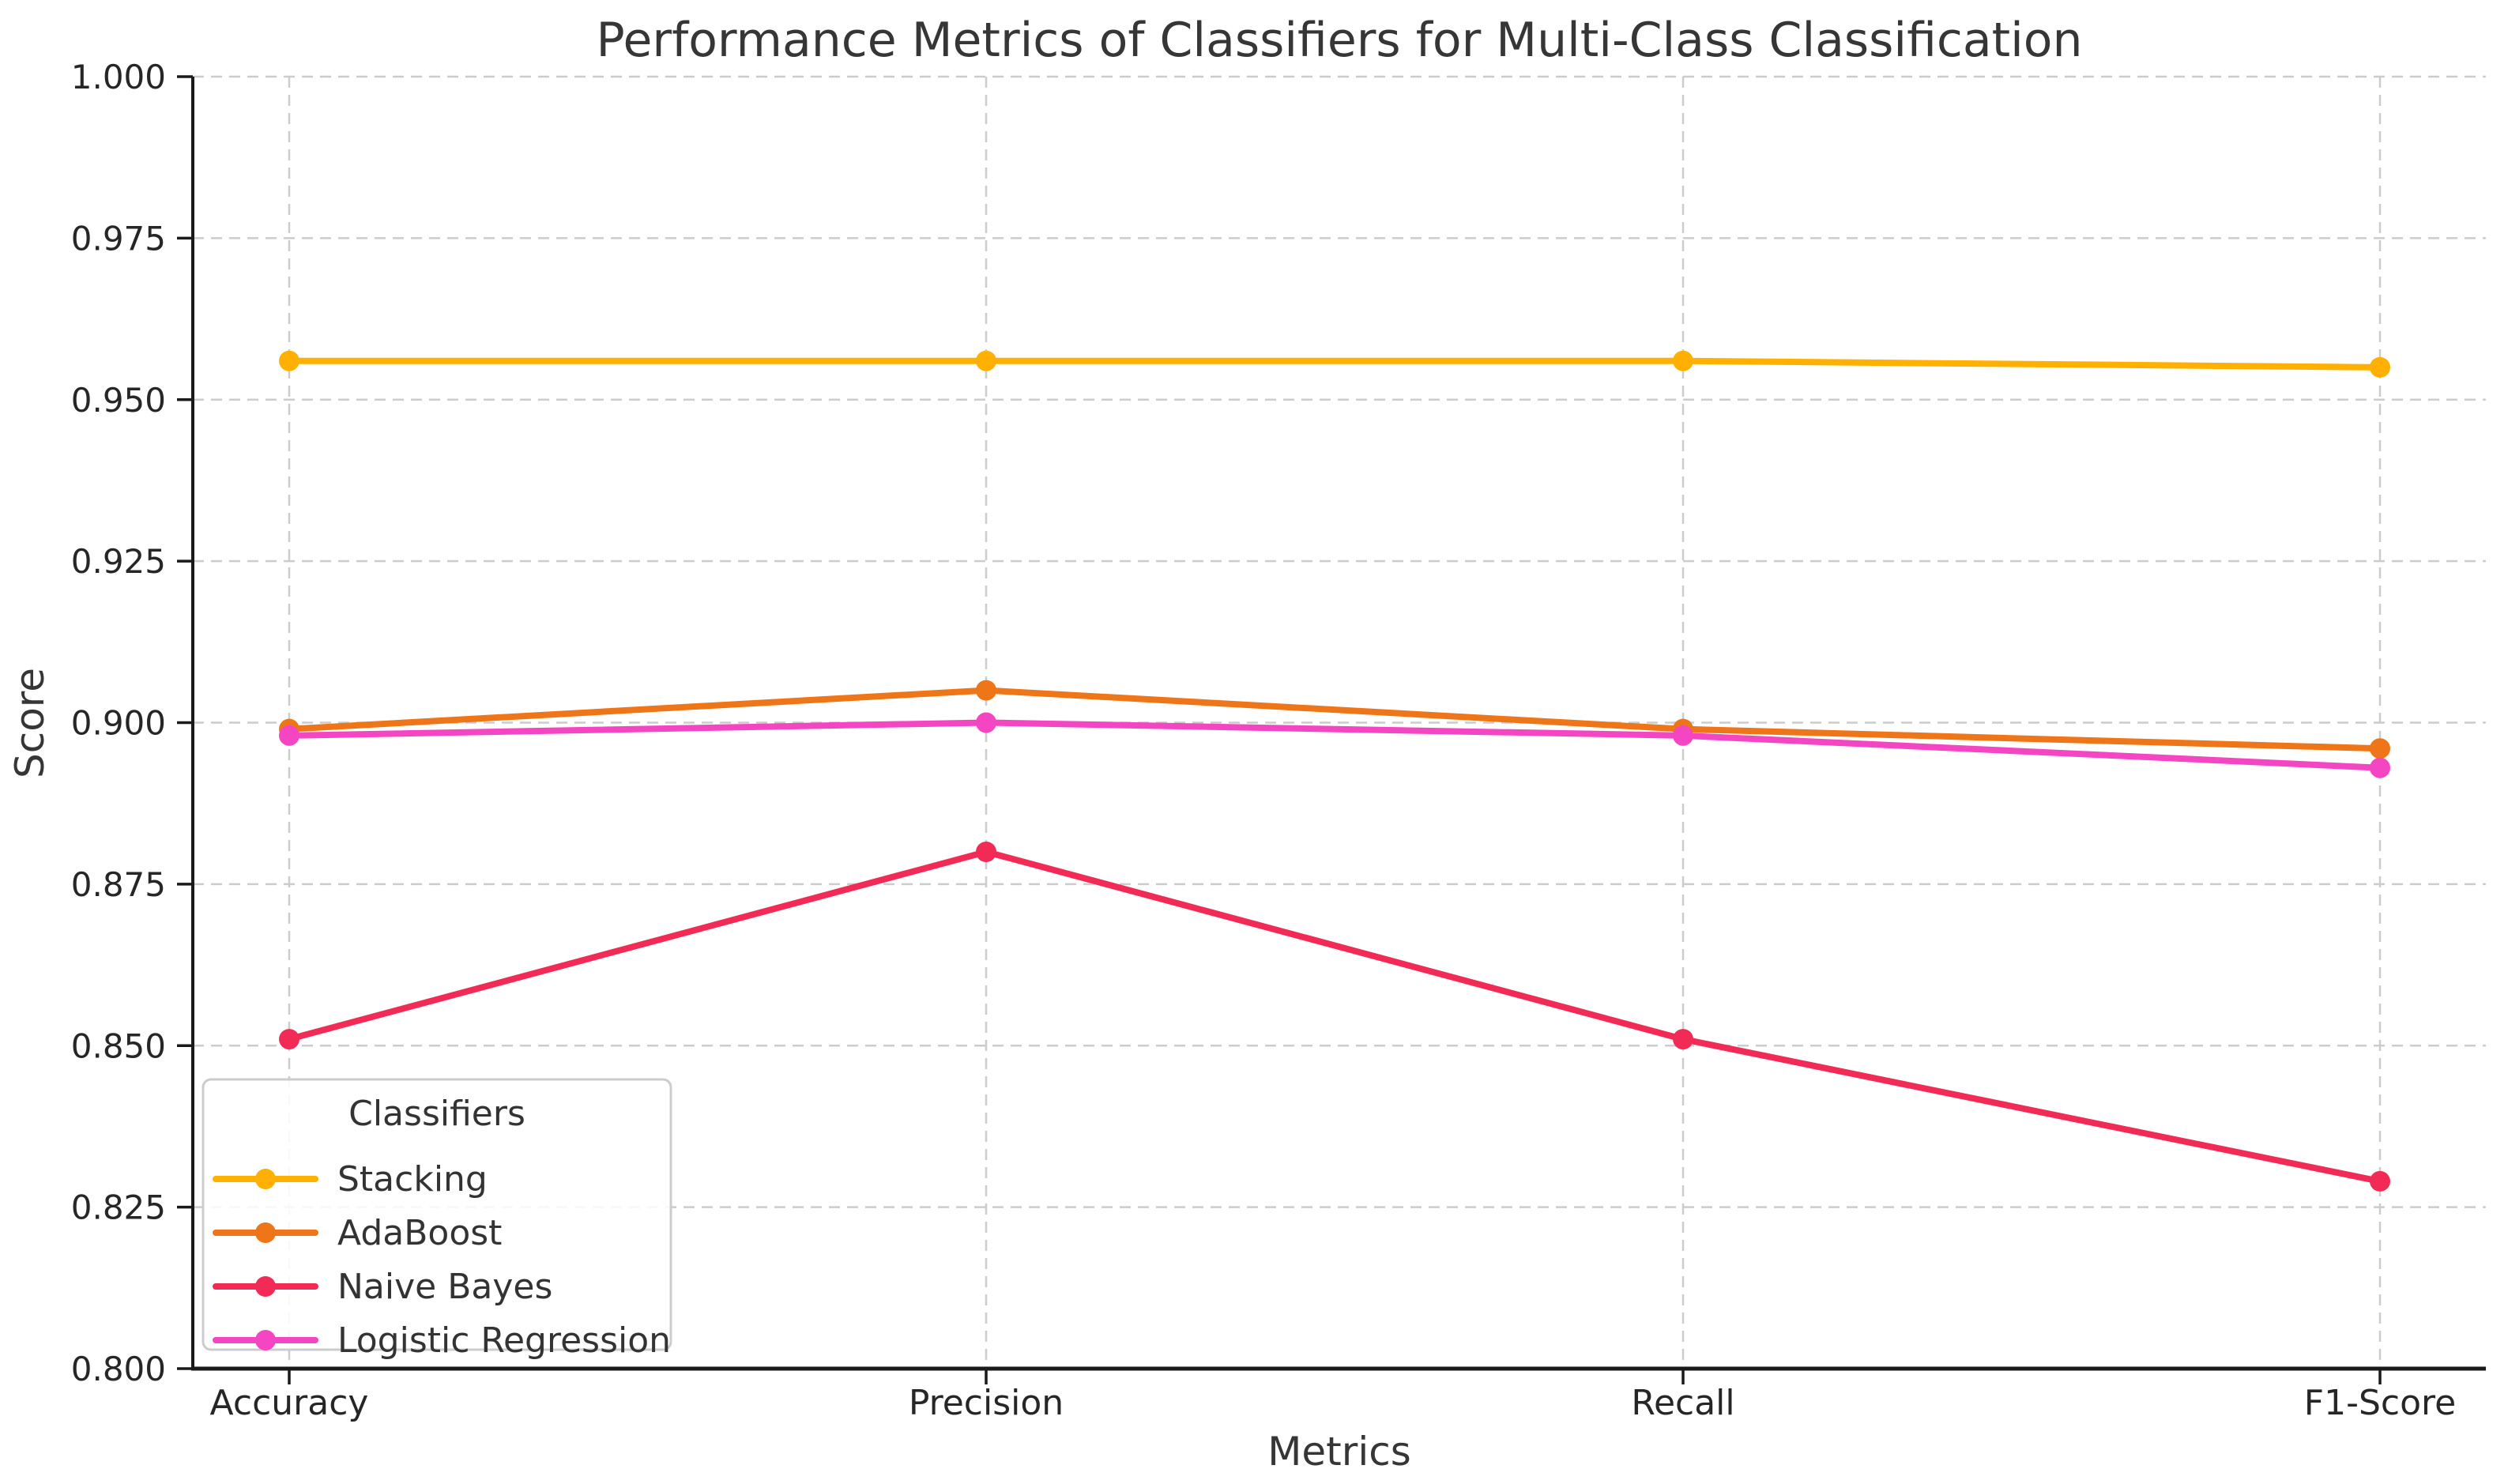 This screenshot has height=1484, width=2508. What do you see at coordinates (118, 561) in the screenshot?
I see `y-tick-label: 0.925` at bounding box center [118, 561].